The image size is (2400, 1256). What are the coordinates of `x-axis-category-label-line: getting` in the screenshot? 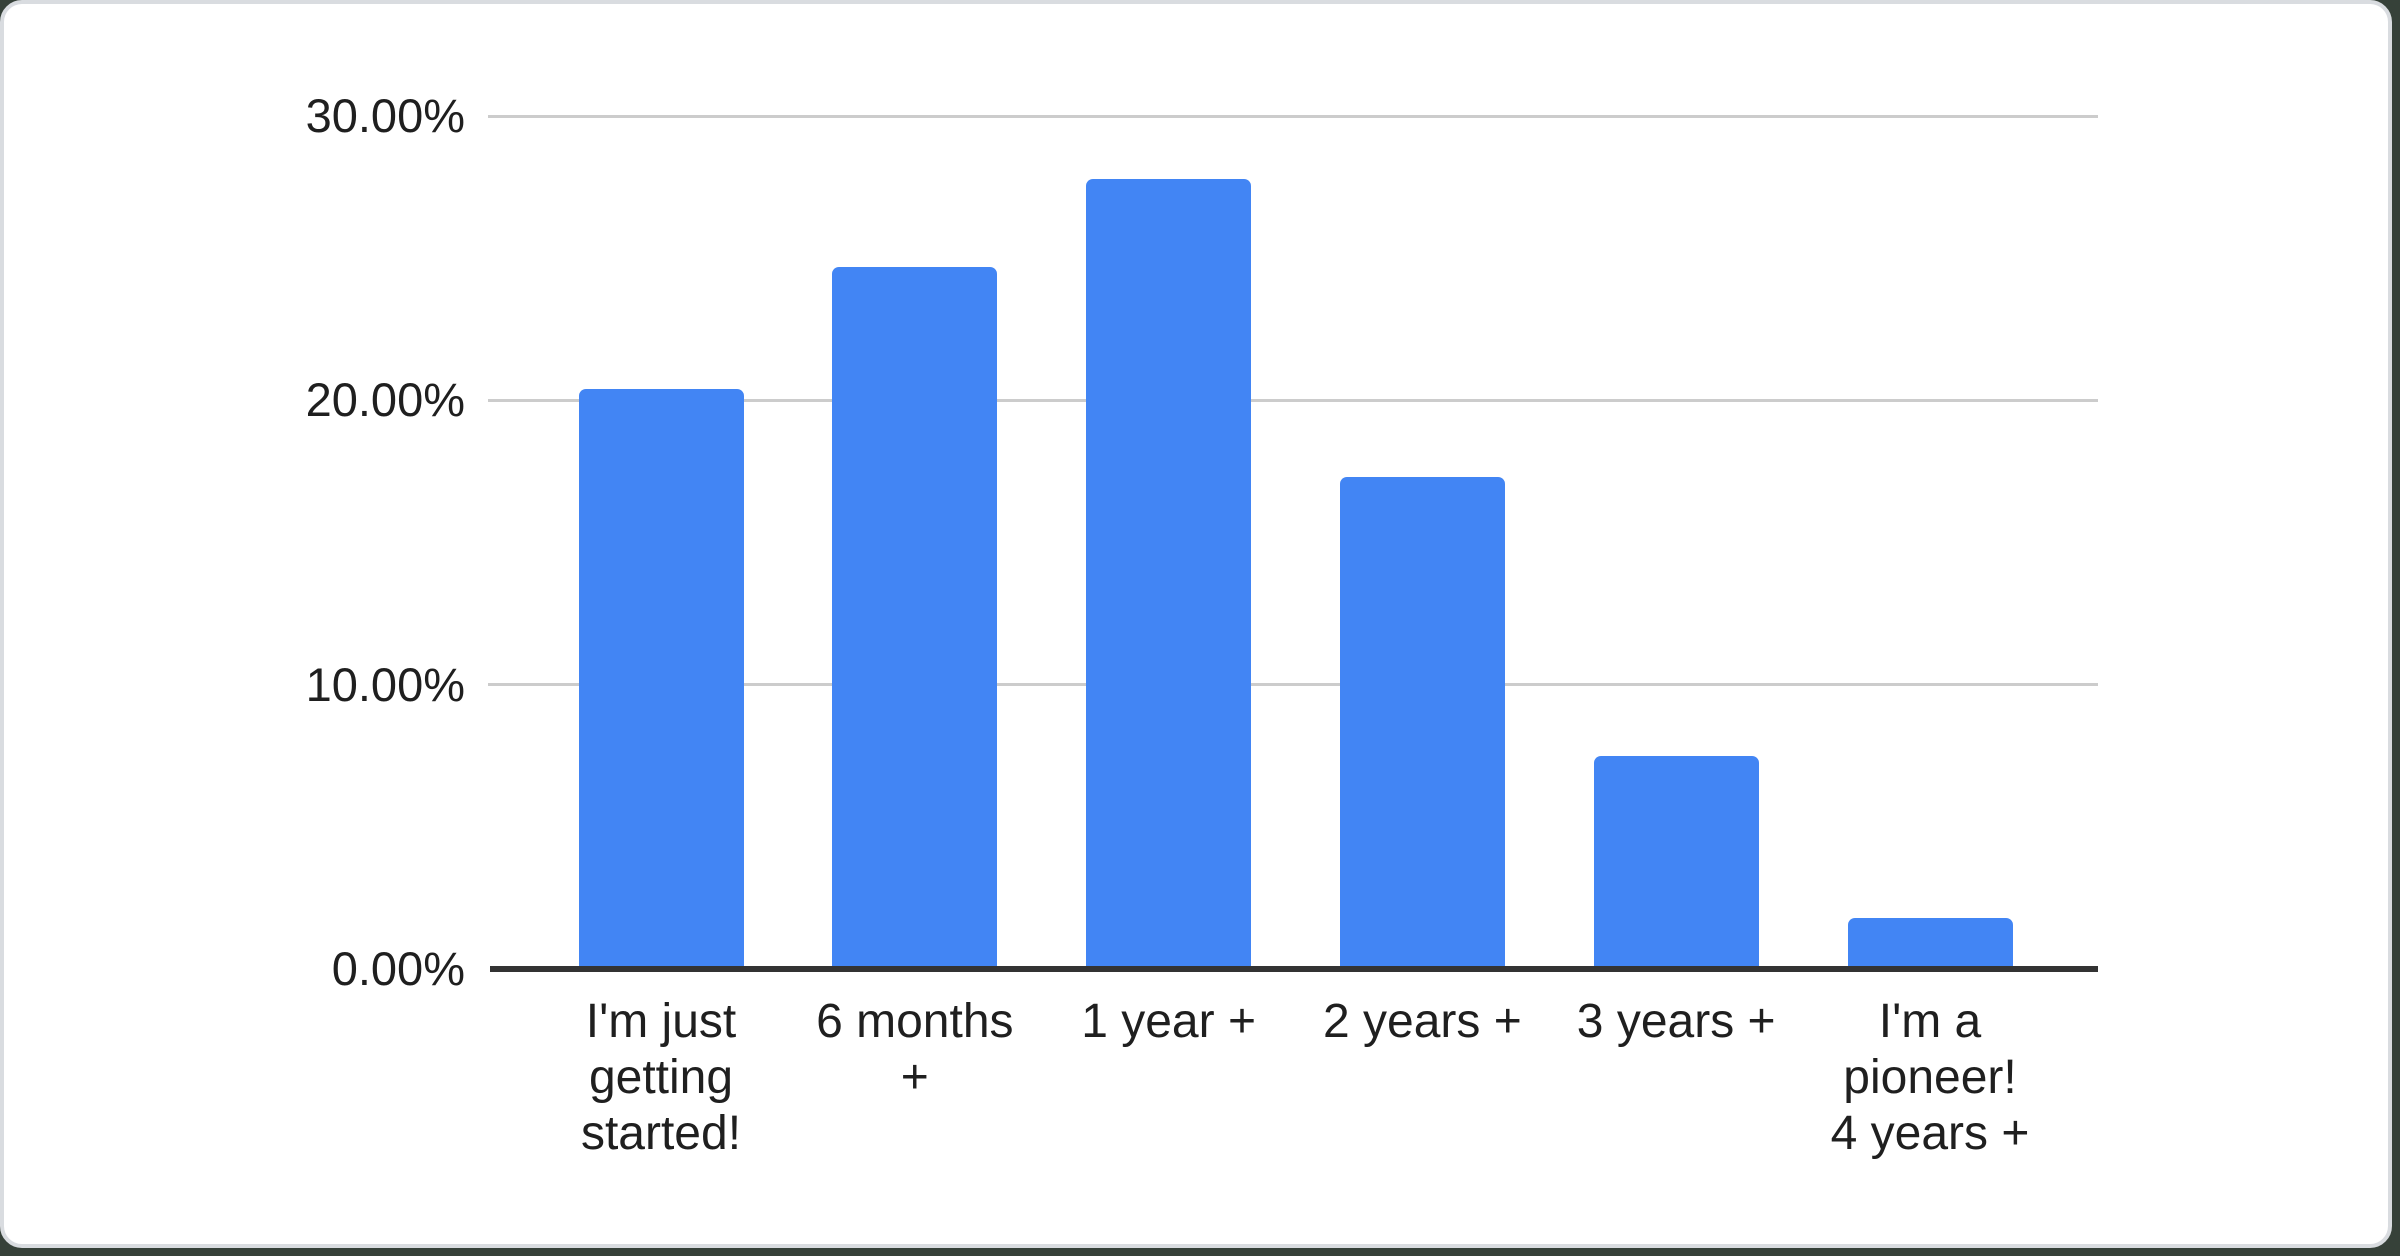 It's located at (661, 1077).